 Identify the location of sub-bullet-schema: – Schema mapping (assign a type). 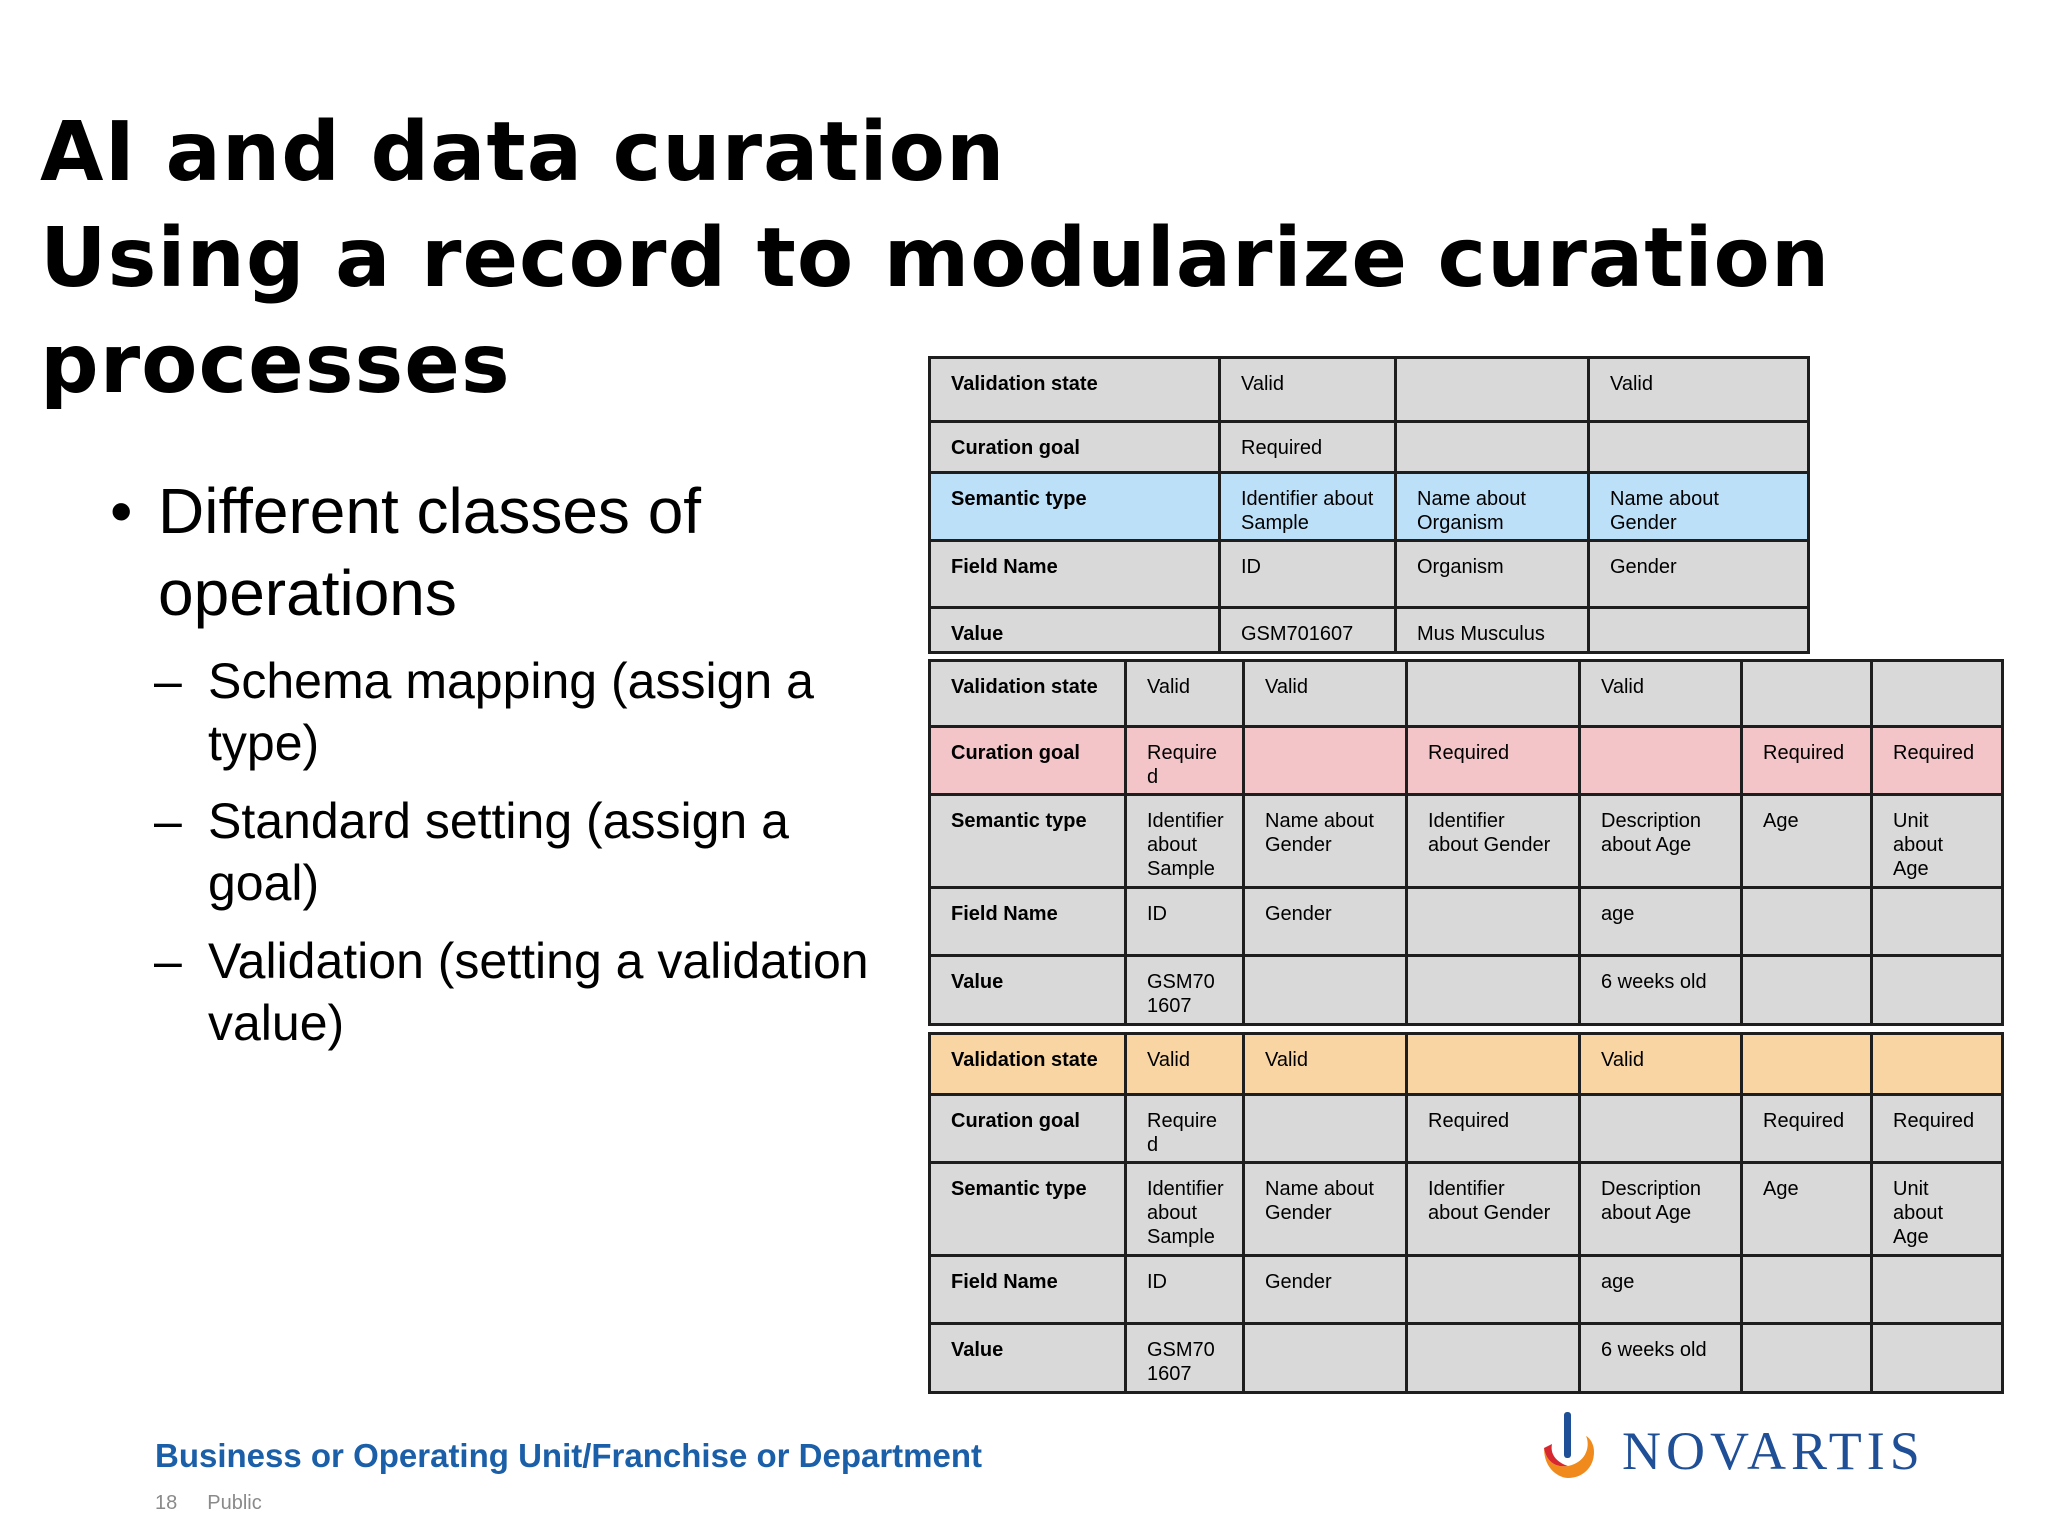
(510, 712).